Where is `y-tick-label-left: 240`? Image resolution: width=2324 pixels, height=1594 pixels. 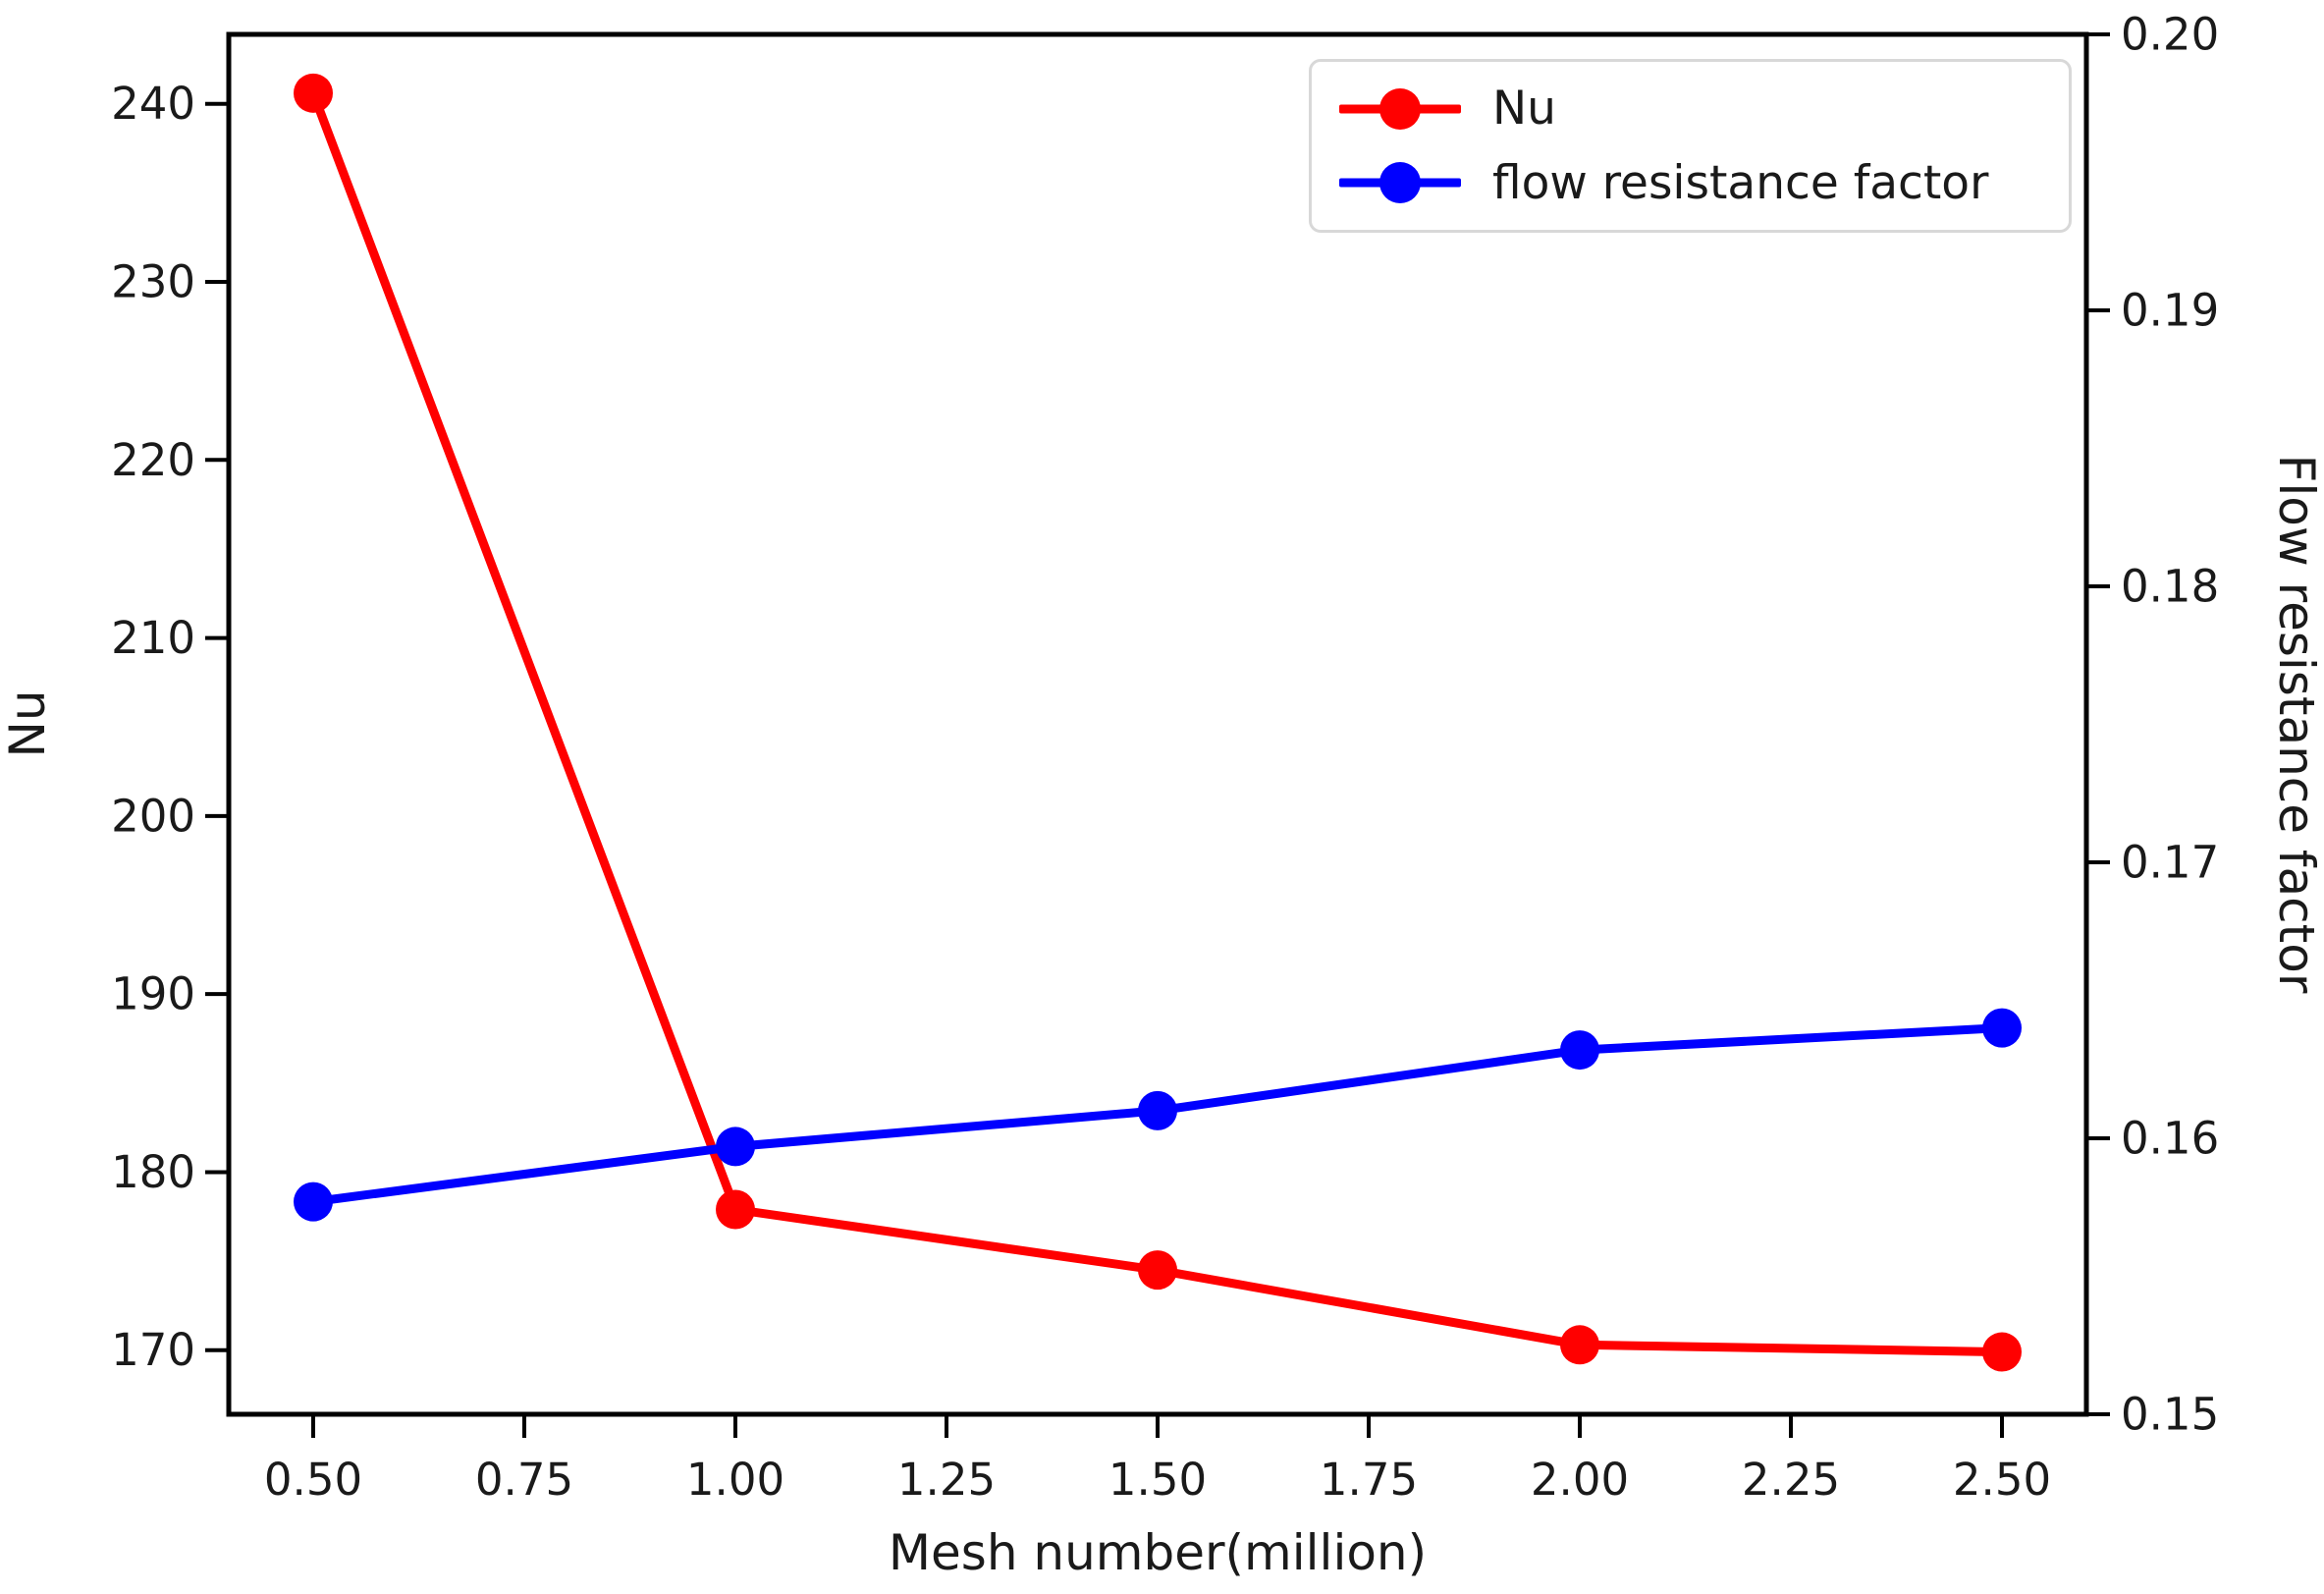
y-tick-label-left: 240 is located at coordinates (153, 104).